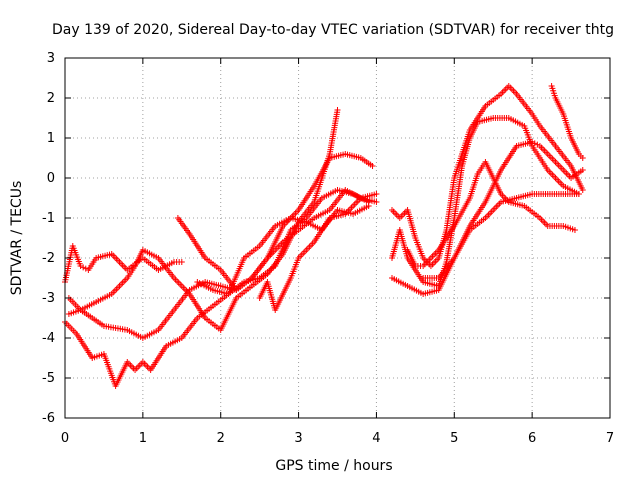 The image size is (640, 480). What do you see at coordinates (48, 378) in the screenshot?
I see `y-tick-label: -5` at bounding box center [48, 378].